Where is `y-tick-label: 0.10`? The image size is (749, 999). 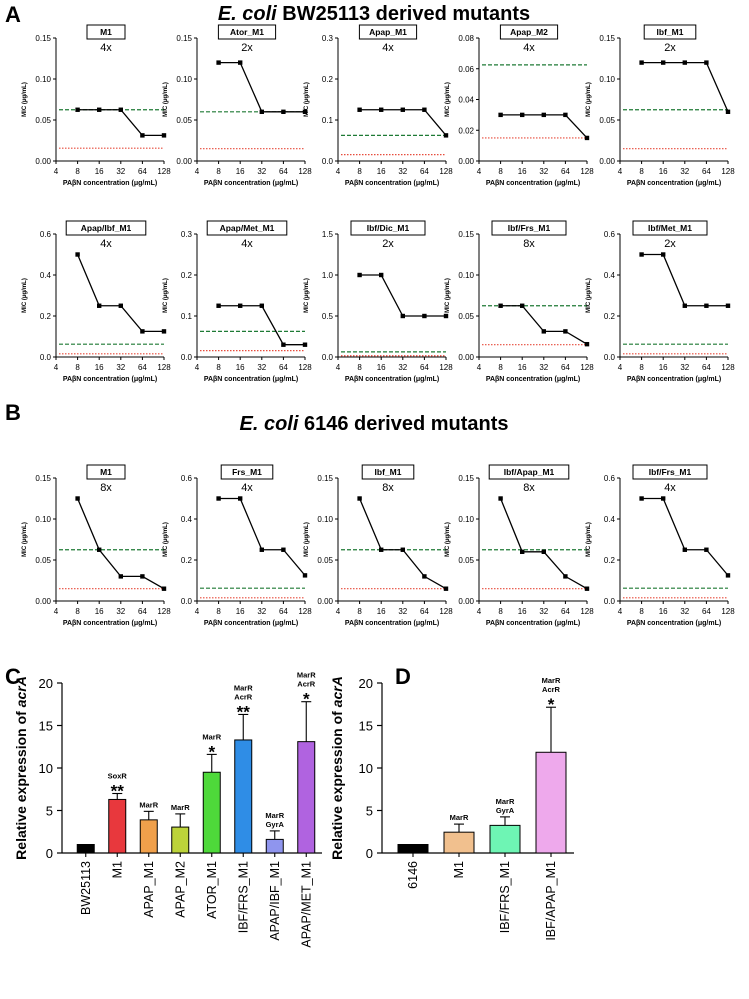
y-tick-label: 0.10 is located at coordinates (43, 519).